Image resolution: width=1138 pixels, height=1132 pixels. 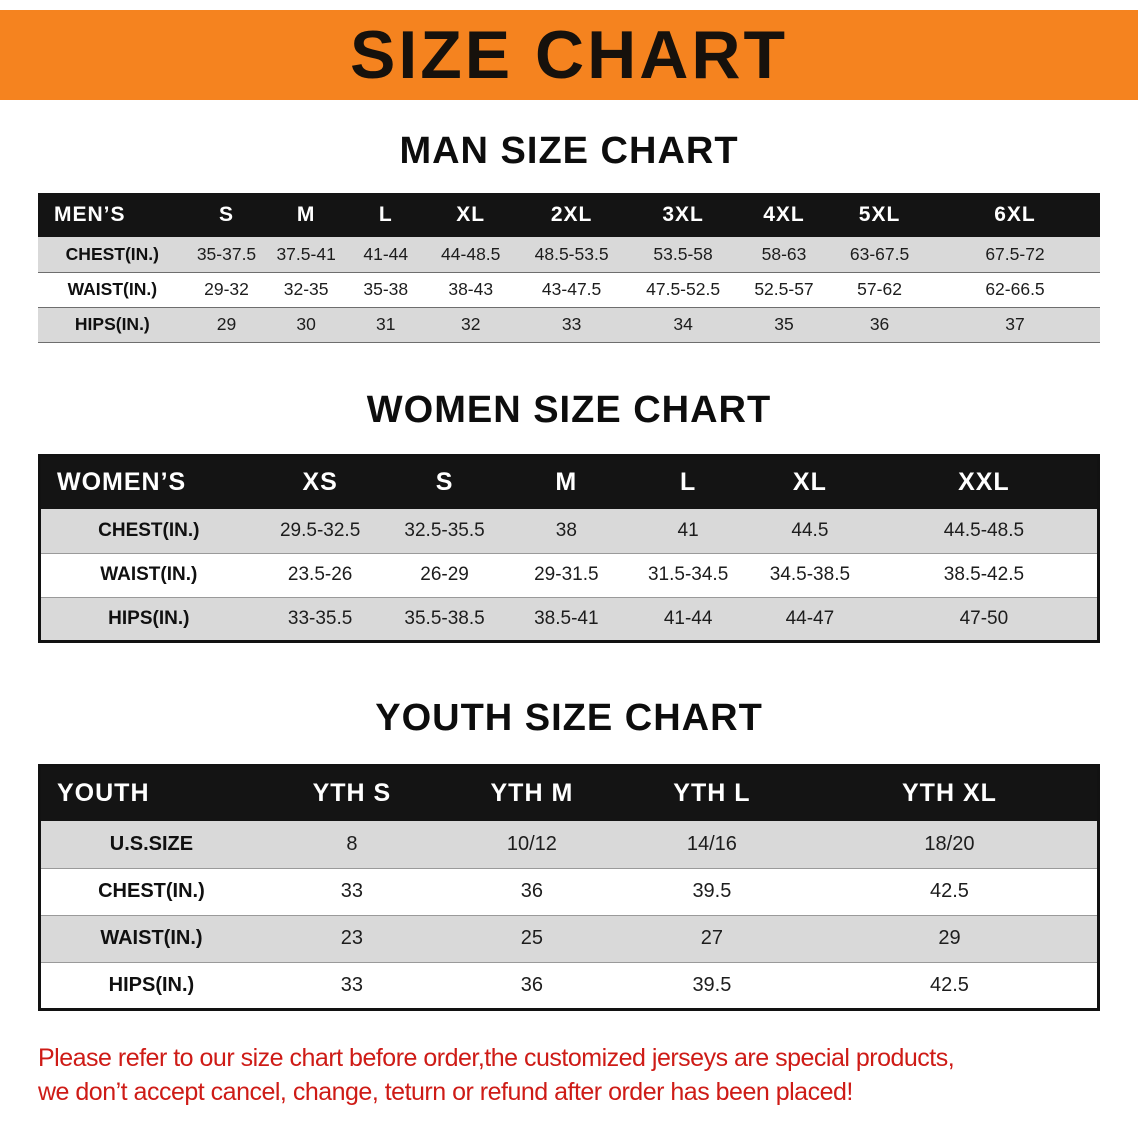 I want to click on size-cell: 44.5-48.5, so click(x=984, y=530).